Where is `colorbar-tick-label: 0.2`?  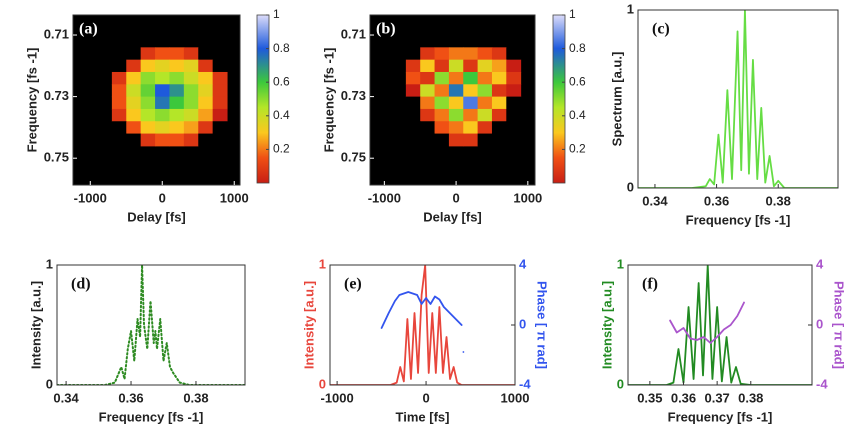
colorbar-tick-label: 0.2 is located at coordinates (577, 149).